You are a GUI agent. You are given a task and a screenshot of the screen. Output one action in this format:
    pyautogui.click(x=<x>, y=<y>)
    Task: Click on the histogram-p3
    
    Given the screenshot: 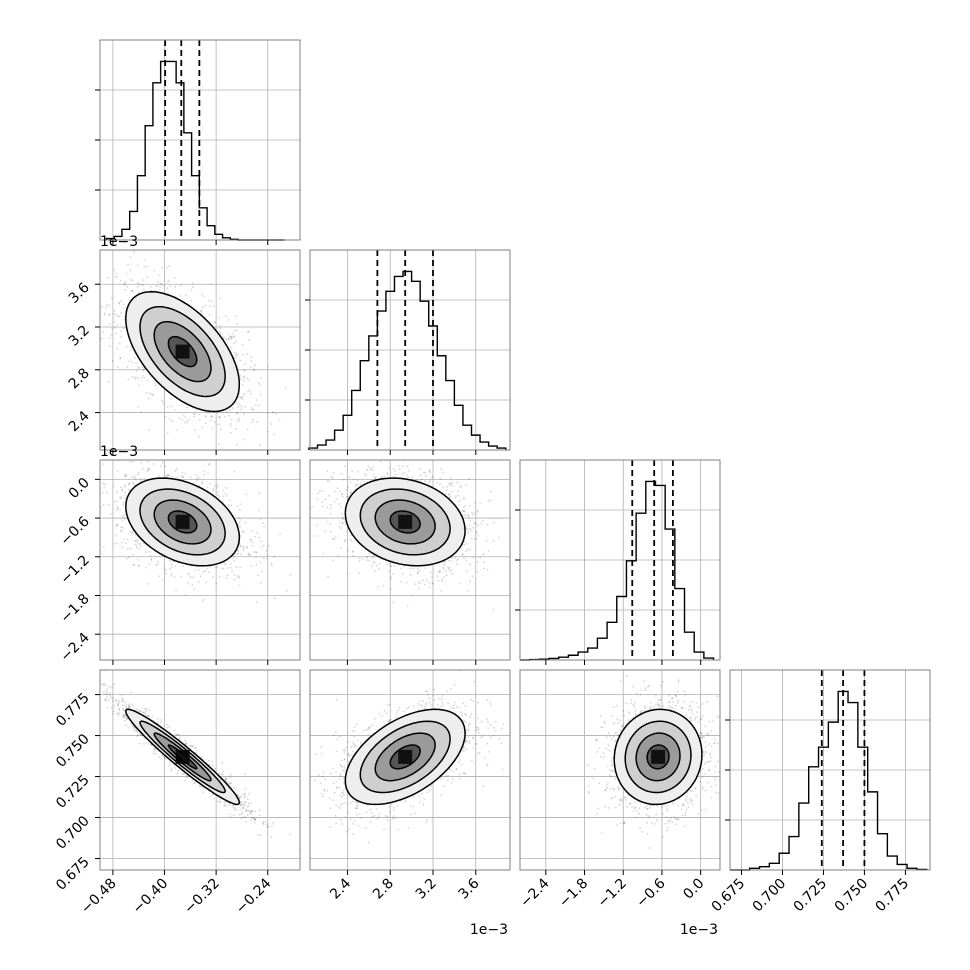 What is the action you would take?
    pyautogui.click(x=829, y=780)
    